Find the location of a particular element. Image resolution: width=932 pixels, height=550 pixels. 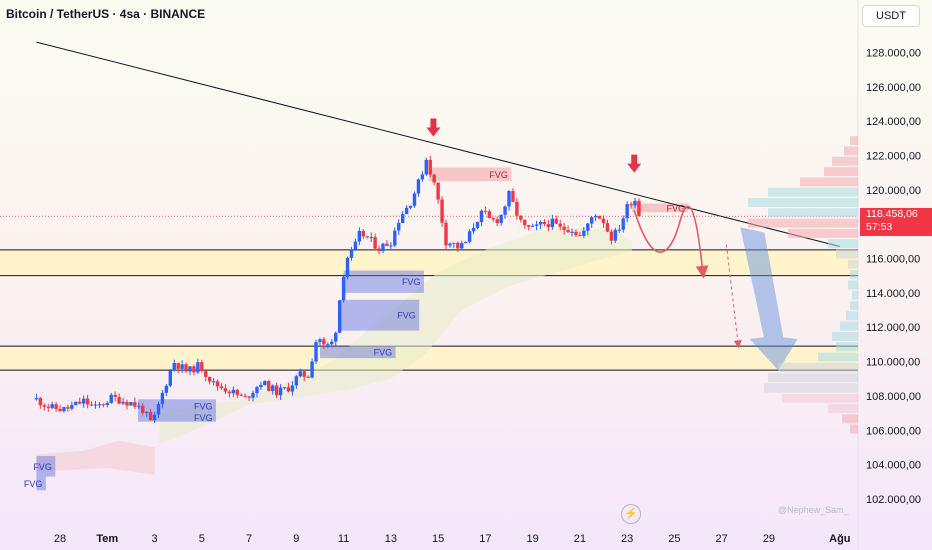

x-axis-tick-label: 27 is located at coordinates (722, 539).